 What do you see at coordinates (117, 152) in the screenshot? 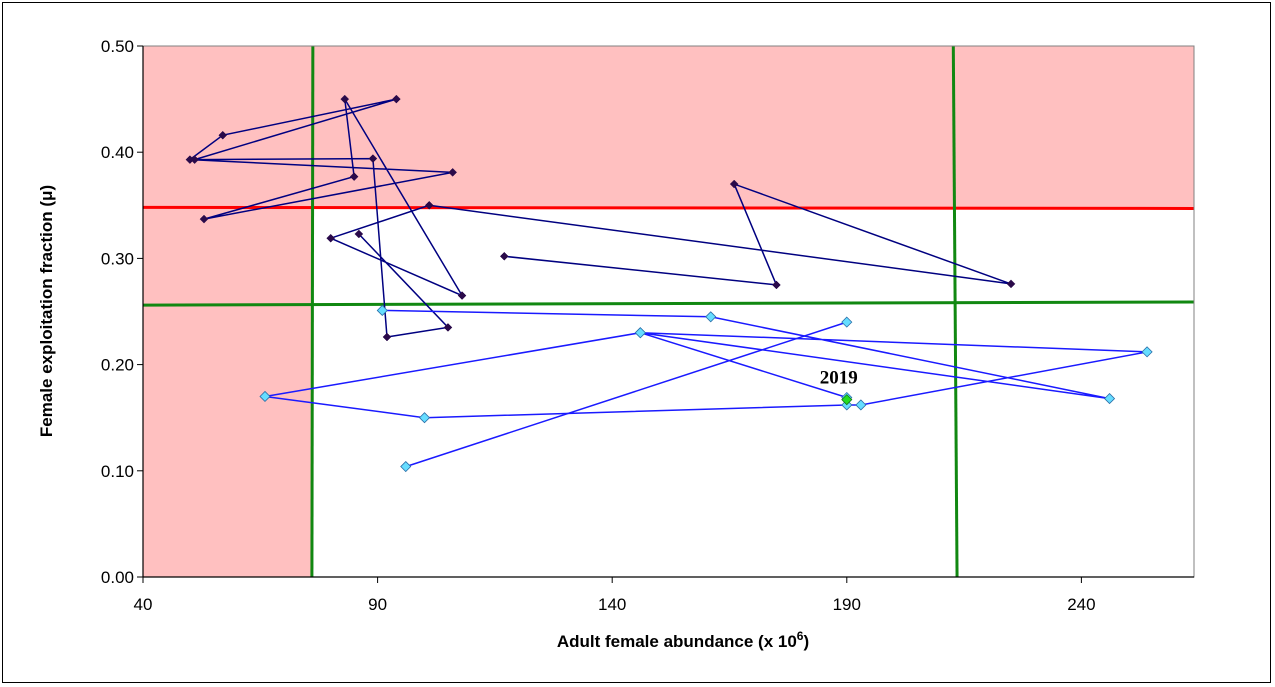
I see `y-tick-label-4: 0.40` at bounding box center [117, 152].